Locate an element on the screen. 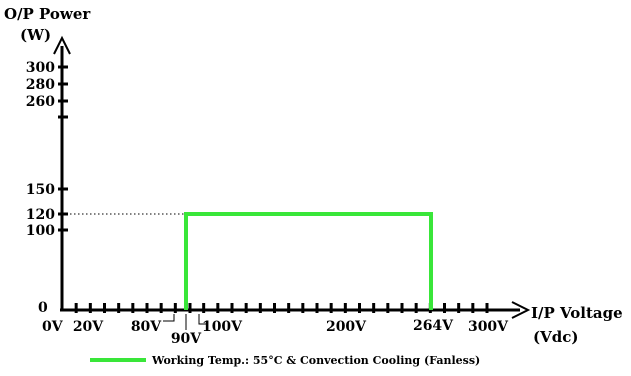 The width and height of the screenshot is (631, 376). y-tick-label: 150 is located at coordinates (40, 190).